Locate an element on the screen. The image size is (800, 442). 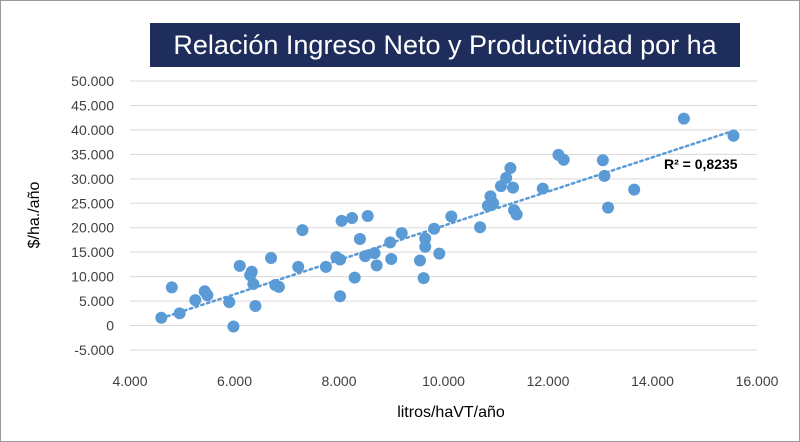
y-tick-label: 20.000 is located at coordinates (92, 228).